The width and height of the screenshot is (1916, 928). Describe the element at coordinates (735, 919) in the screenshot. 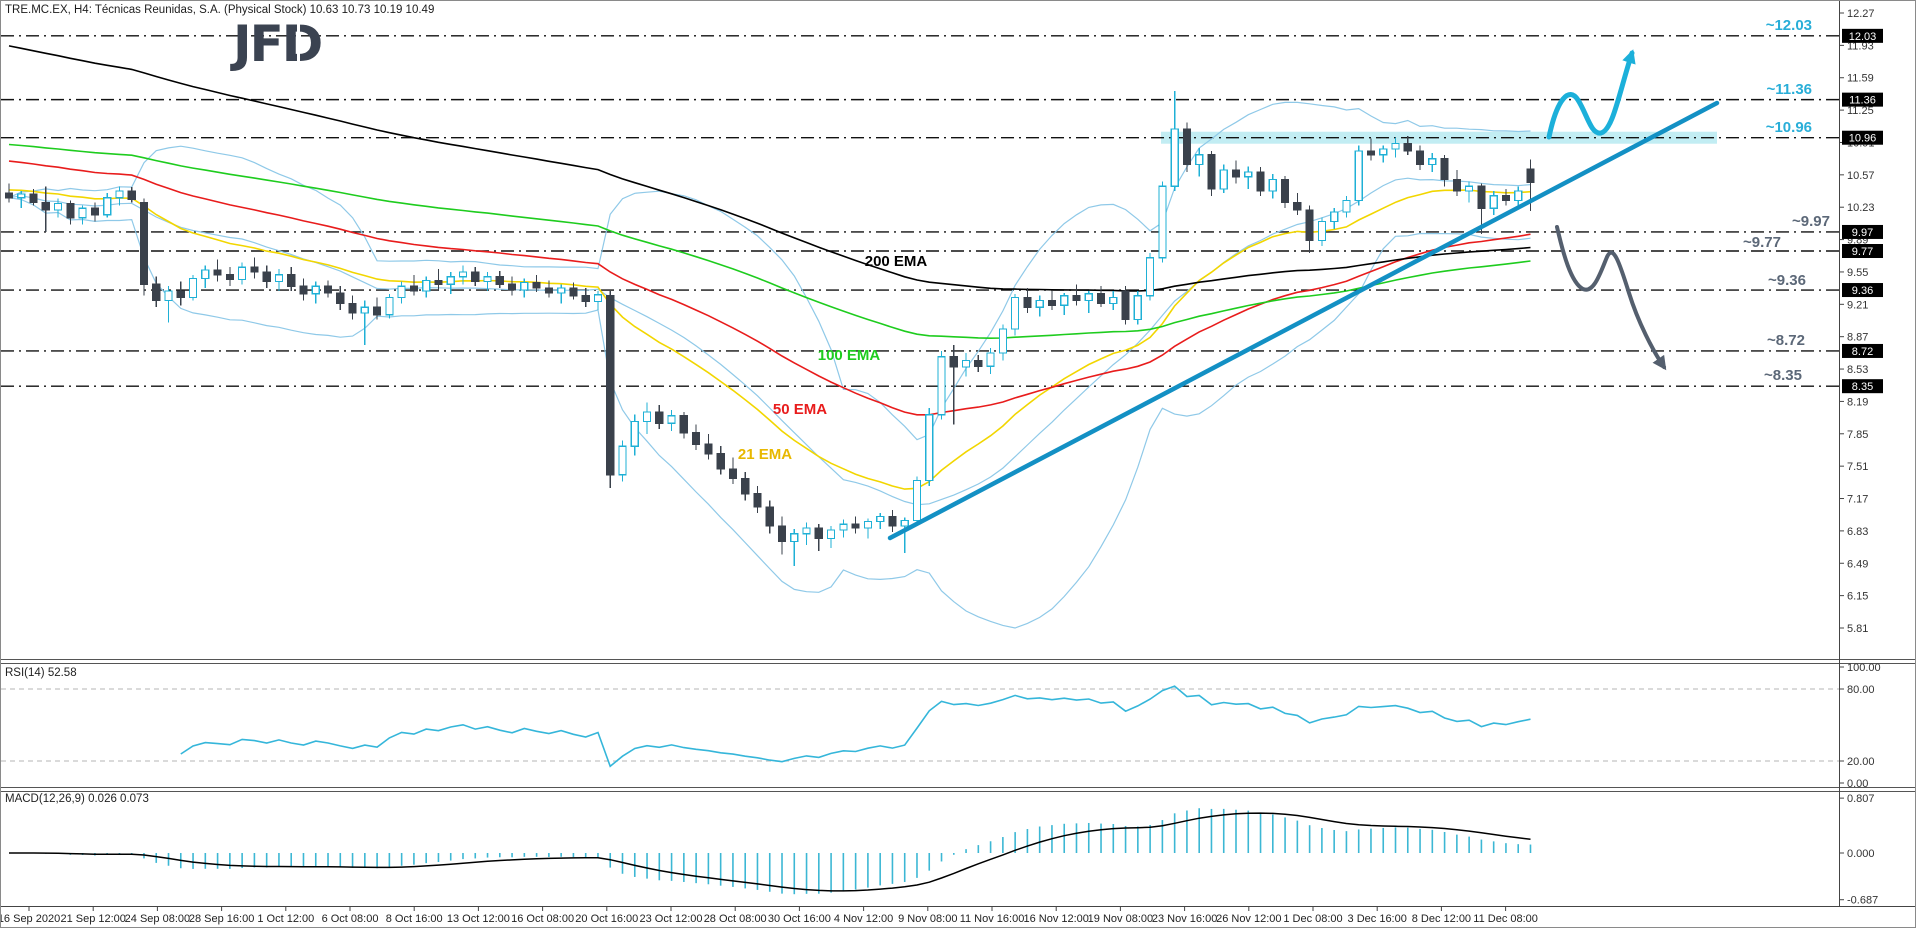

I see `date-label: 28 Oct 08:00` at that location.